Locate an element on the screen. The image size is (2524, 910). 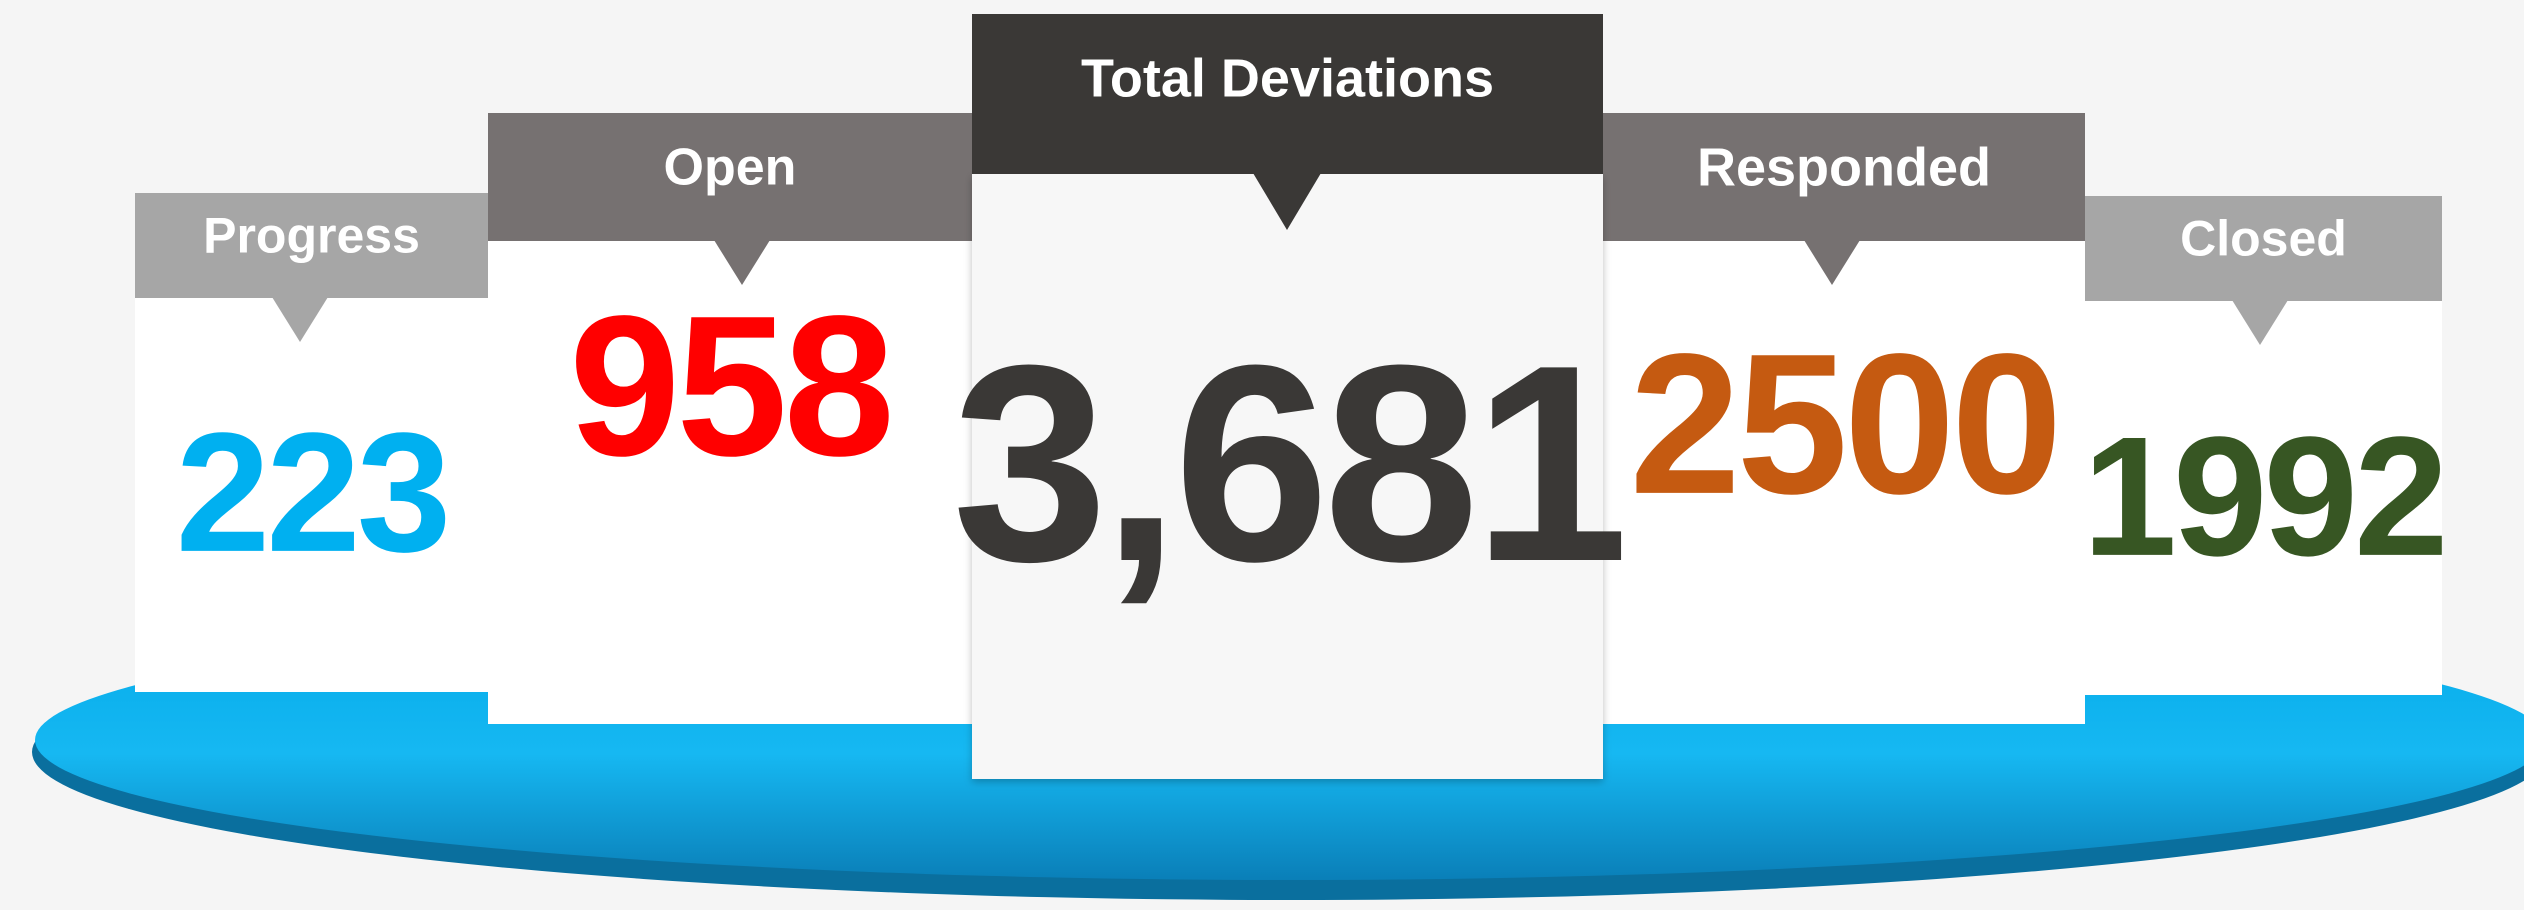
card: Closed 1992 is located at coordinates (2265, 445).